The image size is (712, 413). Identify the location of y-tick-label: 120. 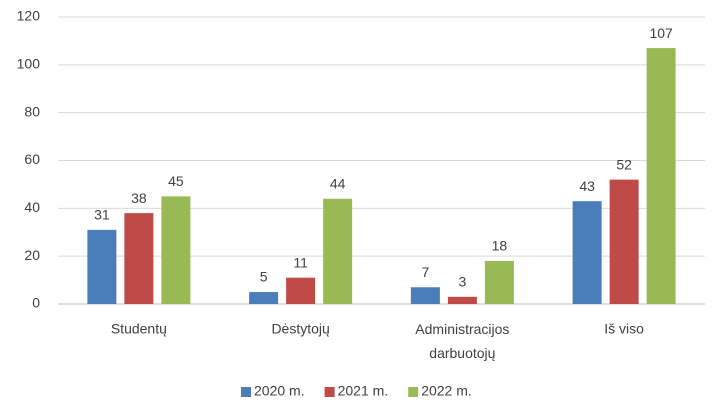
(29, 16).